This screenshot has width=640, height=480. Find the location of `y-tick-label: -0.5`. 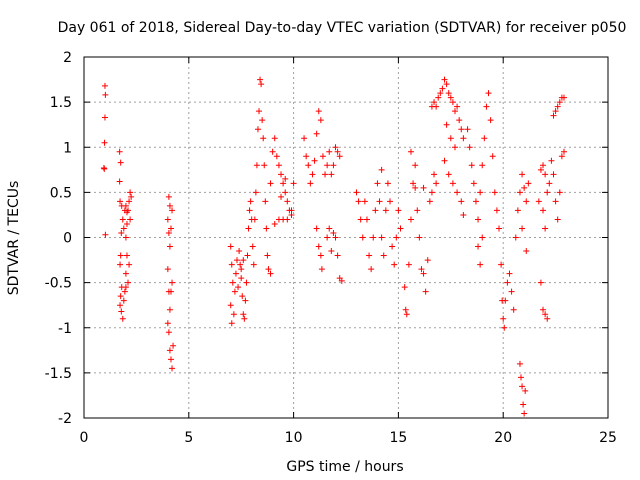

y-tick-label: -0.5 is located at coordinates (58, 284).